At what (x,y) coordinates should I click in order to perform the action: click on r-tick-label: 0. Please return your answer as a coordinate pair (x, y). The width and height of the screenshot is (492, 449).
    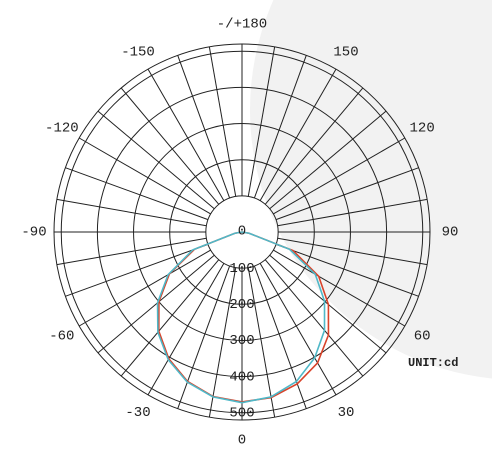
    Looking at the image, I should click on (242, 232).